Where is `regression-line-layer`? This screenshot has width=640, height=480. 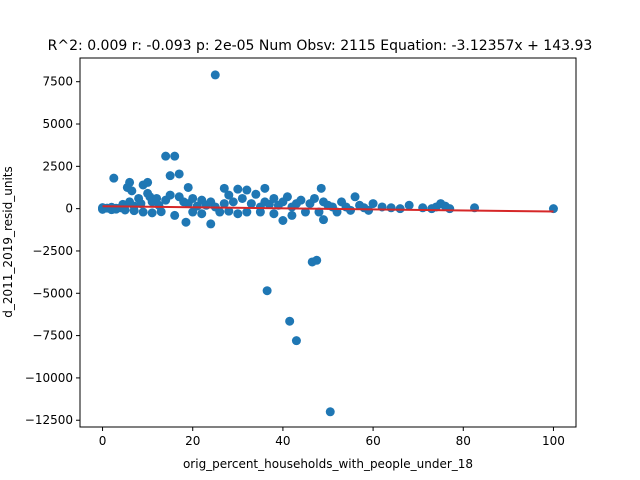
regression-line-layer is located at coordinates (328, 209).